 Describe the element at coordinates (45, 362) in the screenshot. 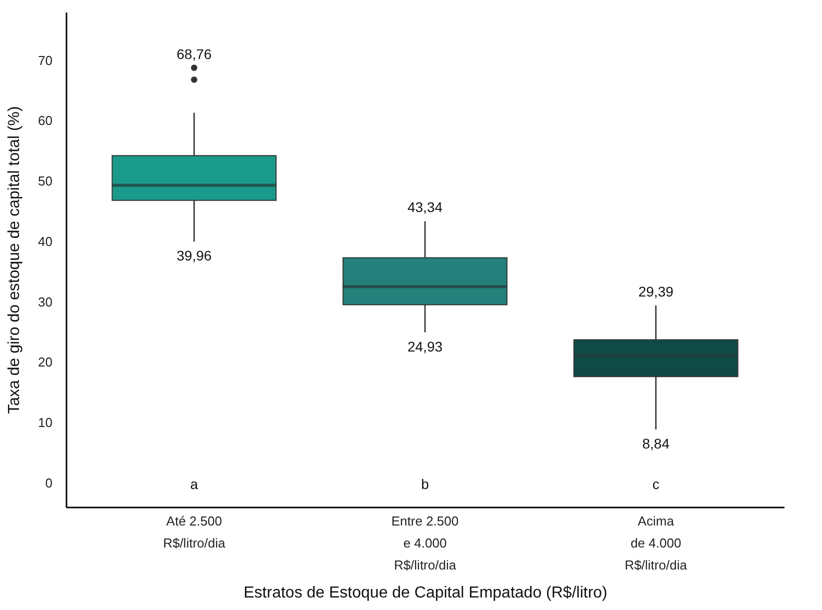

I see `y-tick-label: 20` at that location.